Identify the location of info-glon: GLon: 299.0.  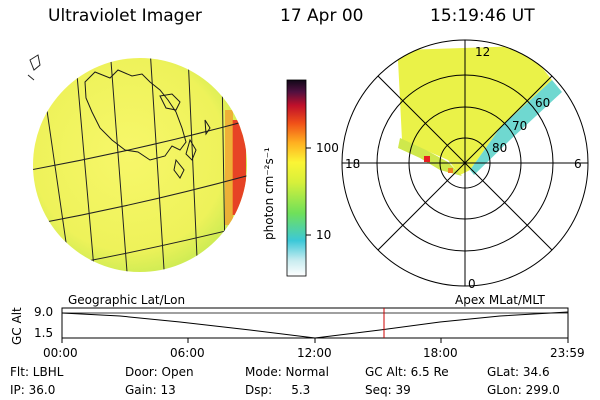
(523, 390).